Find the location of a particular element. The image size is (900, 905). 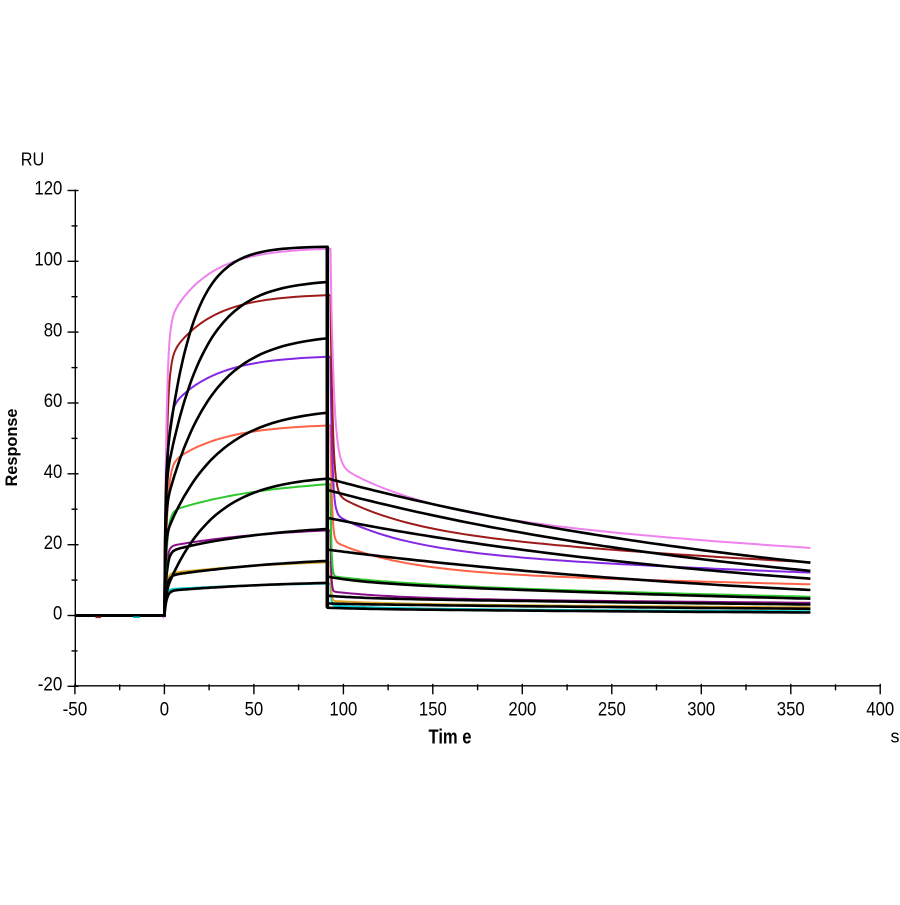

svg-text: 400 is located at coordinates (880, 709).